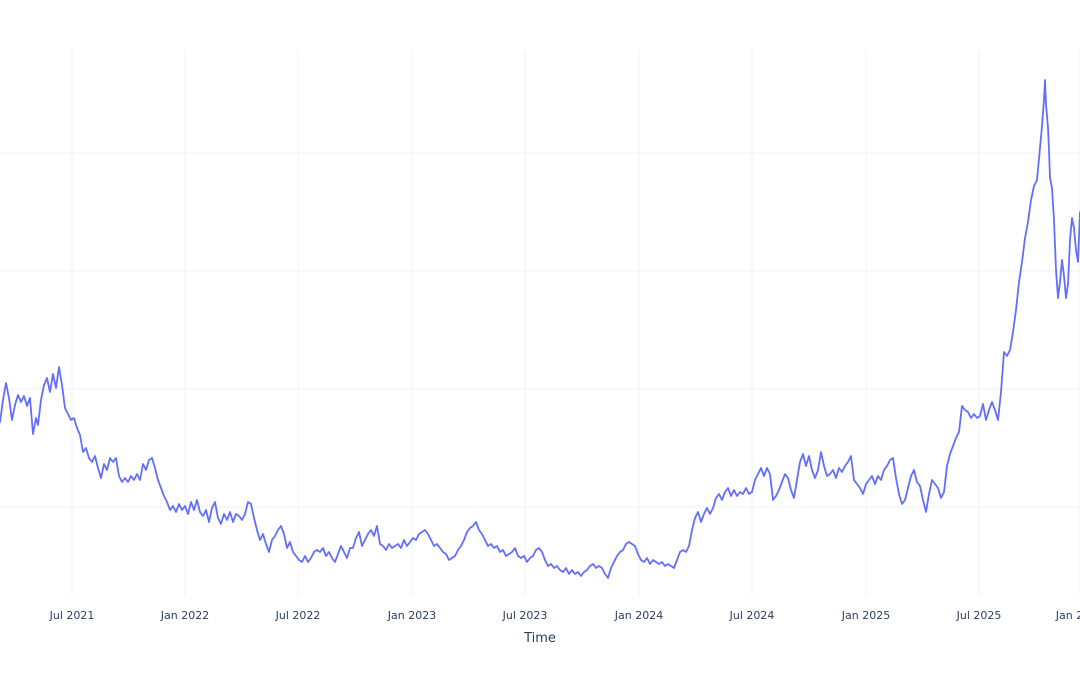 The width and height of the screenshot is (1080, 675). Describe the element at coordinates (1067, 615) in the screenshot. I see `x-tick-label: Jan 2026` at that location.